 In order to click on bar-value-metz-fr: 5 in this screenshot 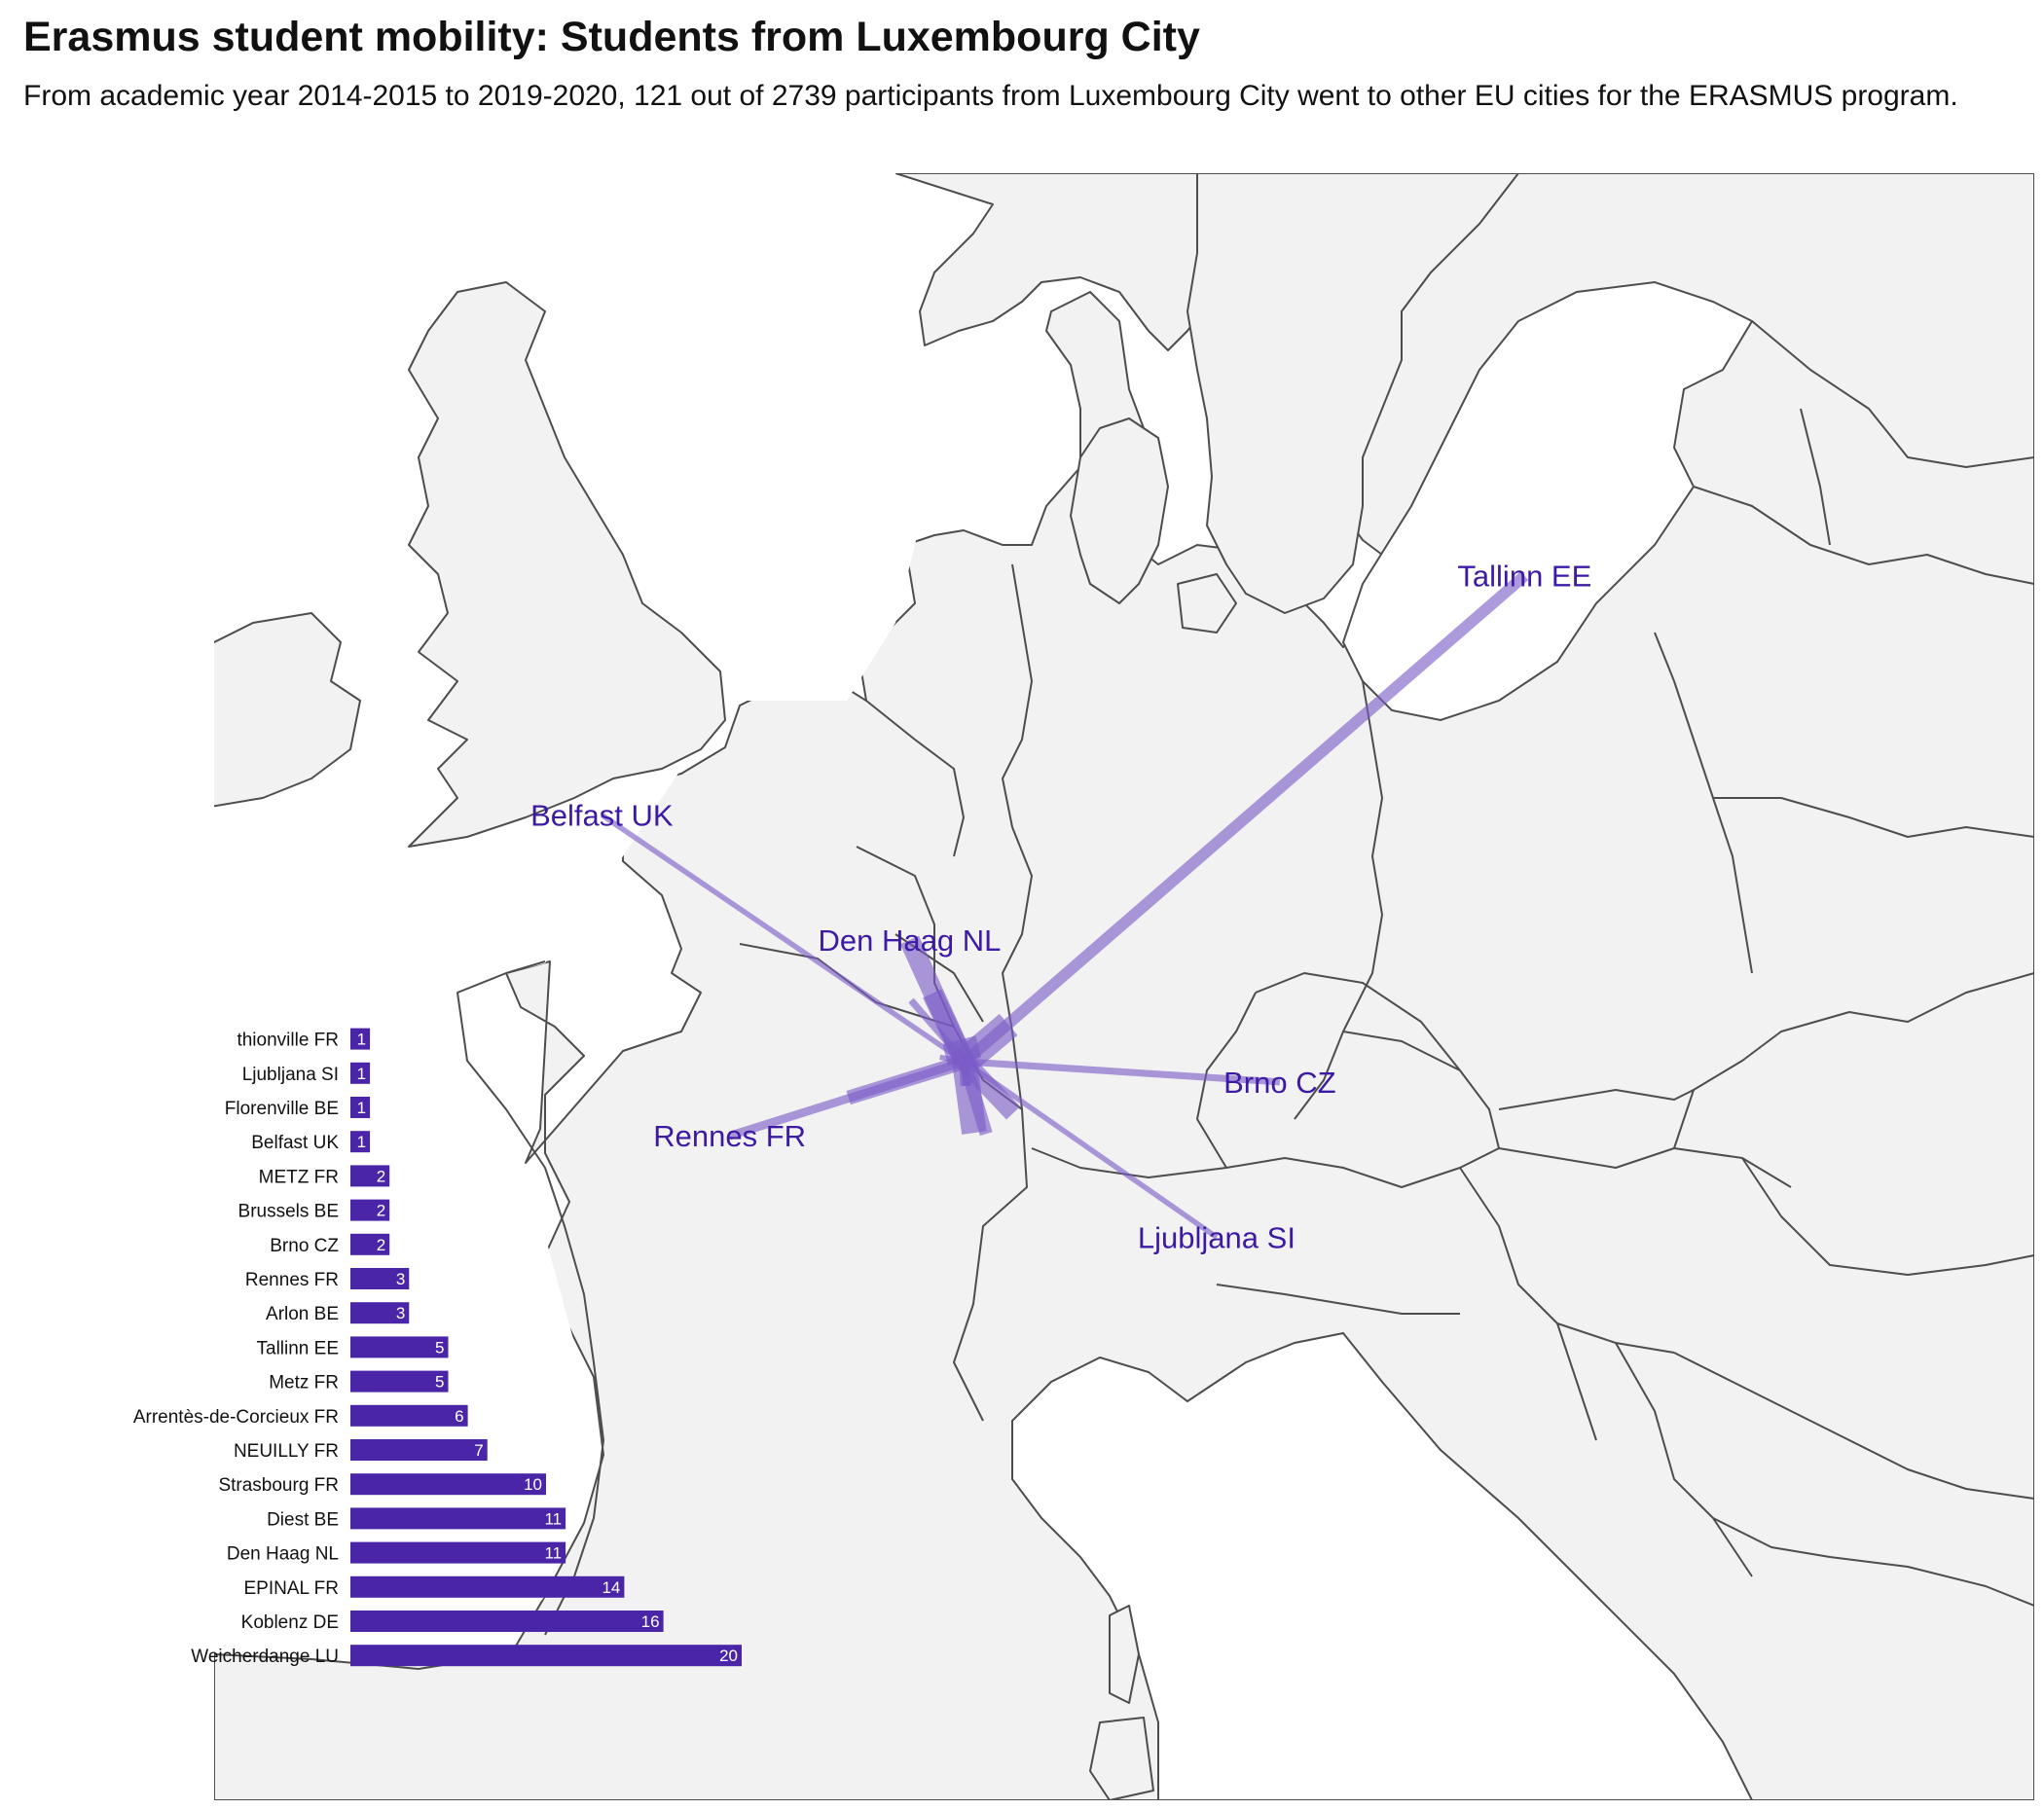, I will do `click(440, 1382)`.